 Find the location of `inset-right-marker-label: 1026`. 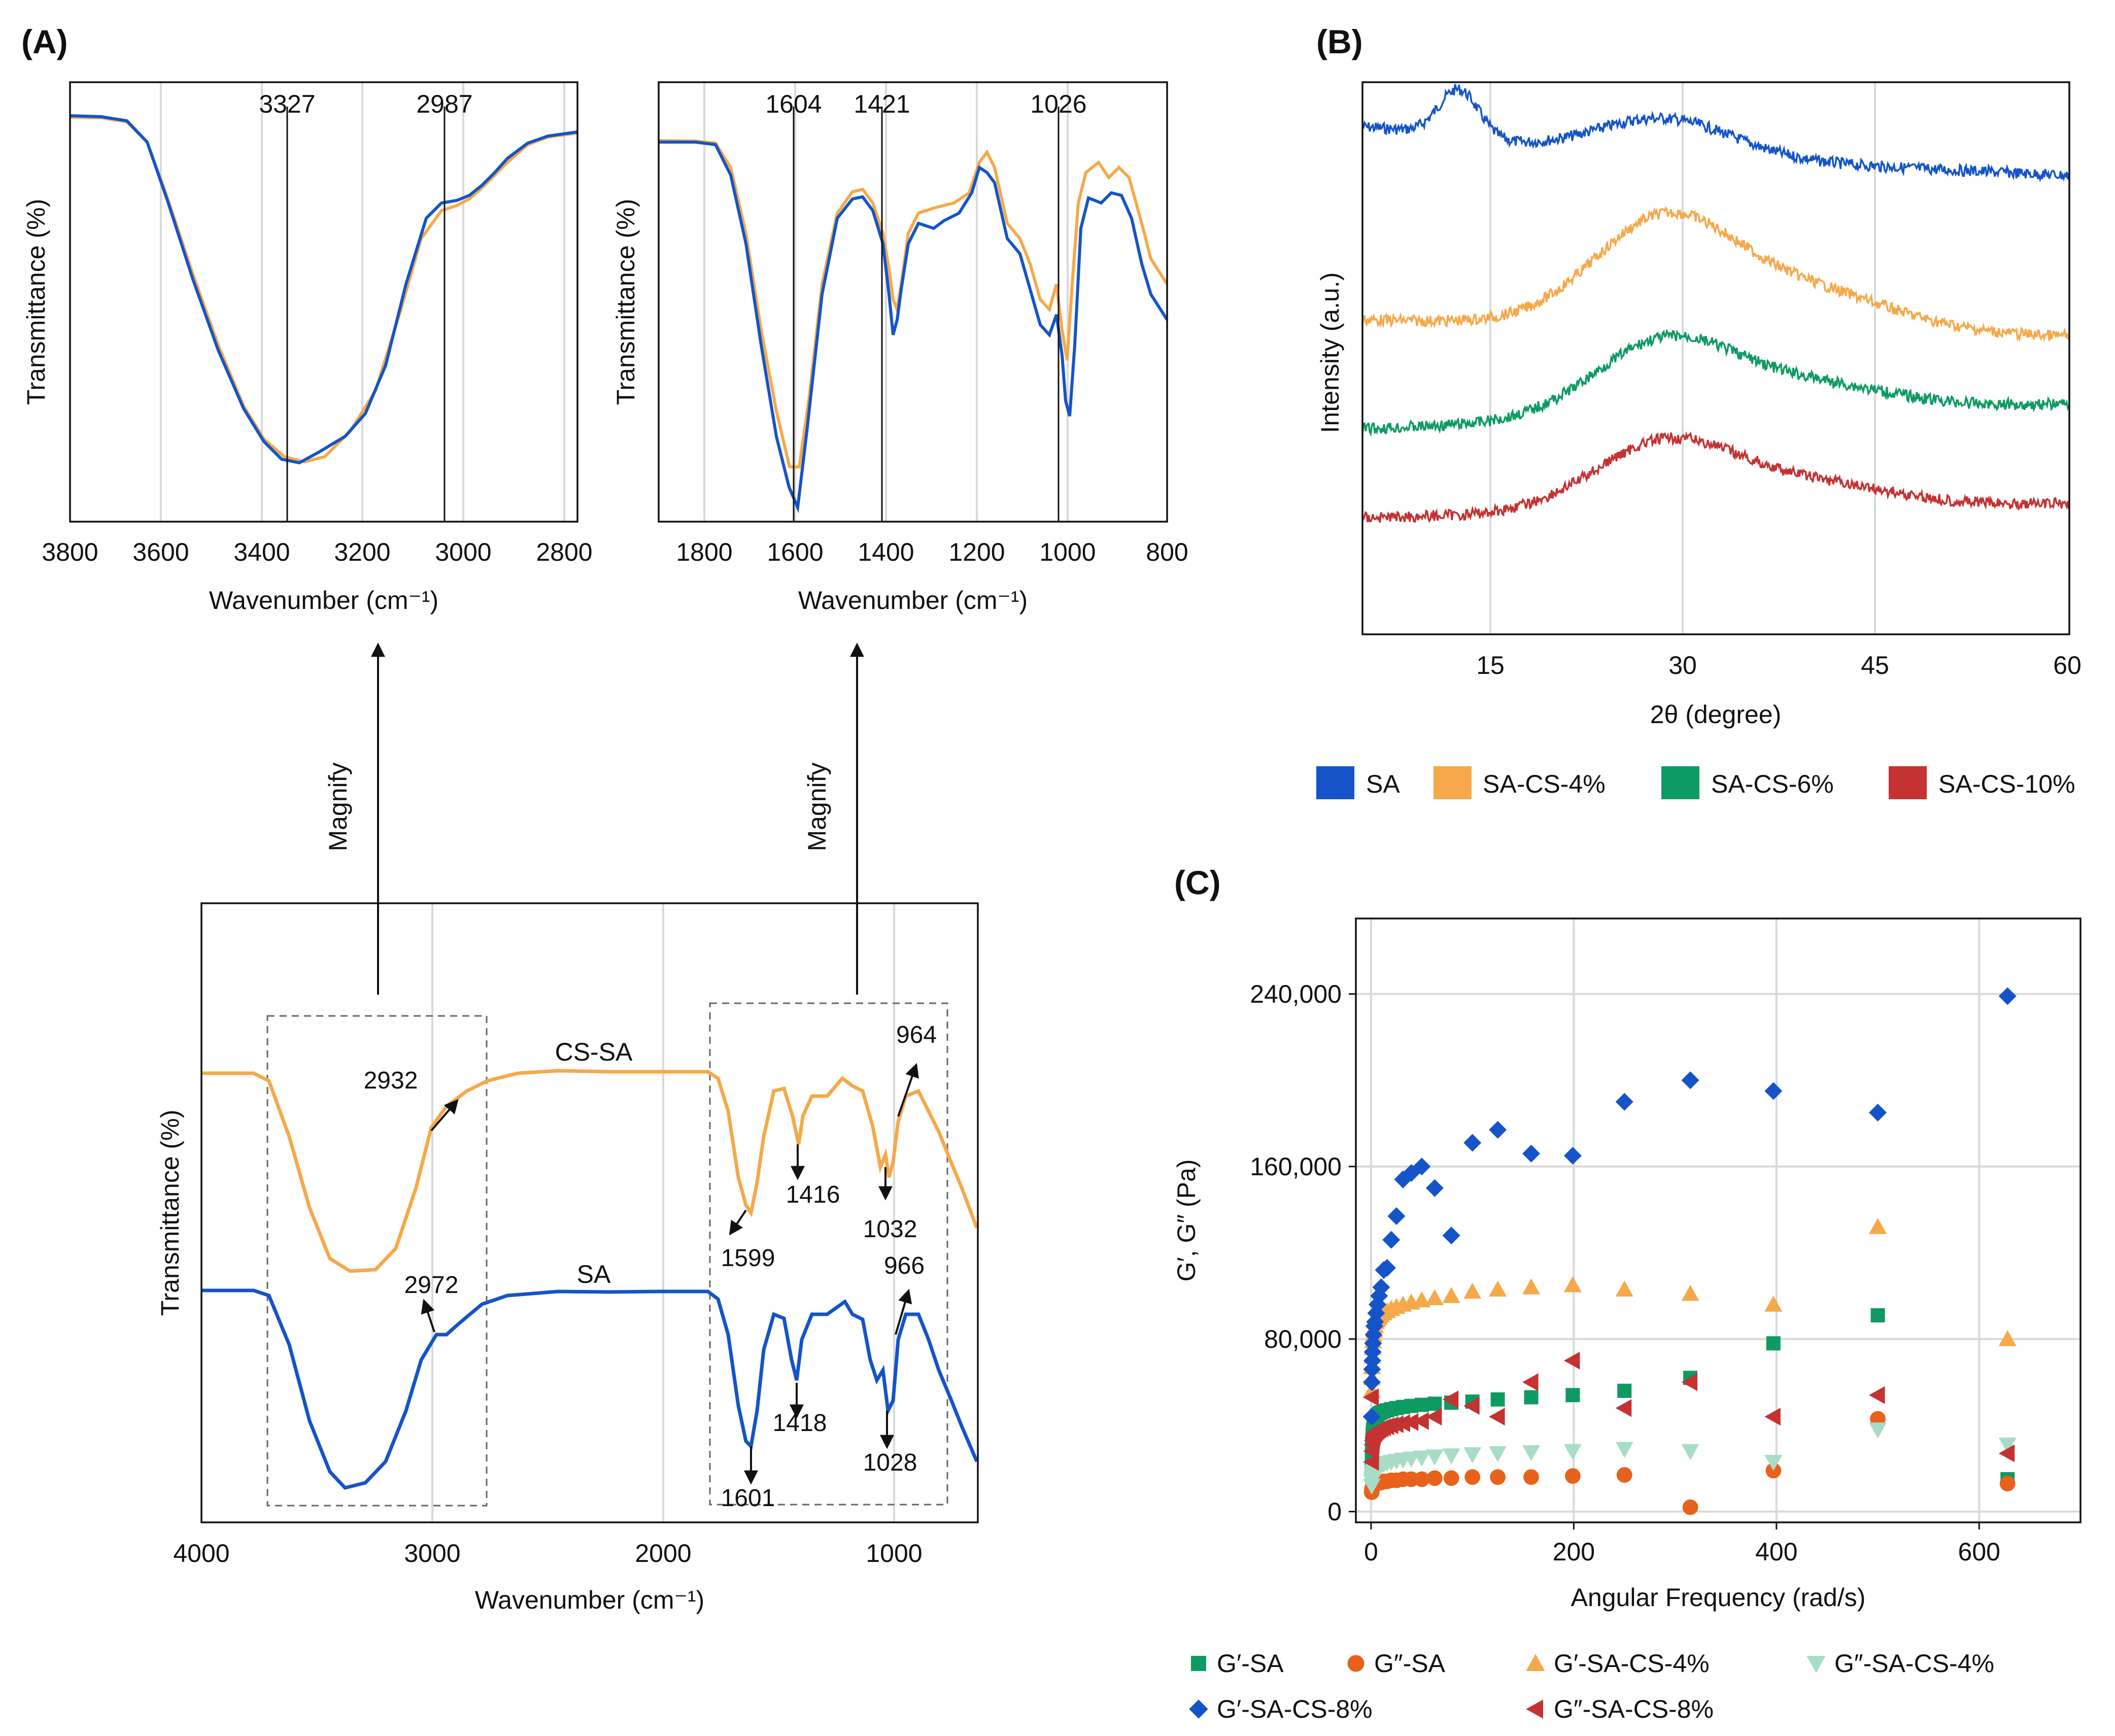

inset-right-marker-label: 1026 is located at coordinates (1058, 104).